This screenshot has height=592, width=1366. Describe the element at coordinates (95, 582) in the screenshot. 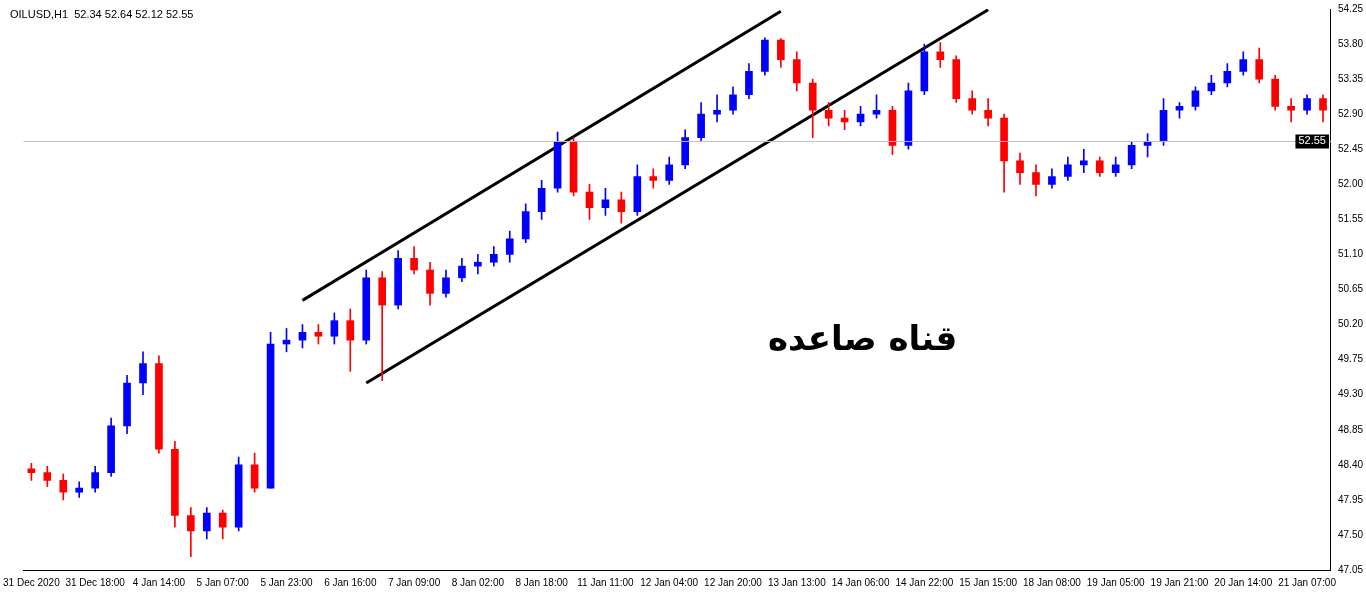

I see `x-tick-label: 31 Dec 18:00` at that location.